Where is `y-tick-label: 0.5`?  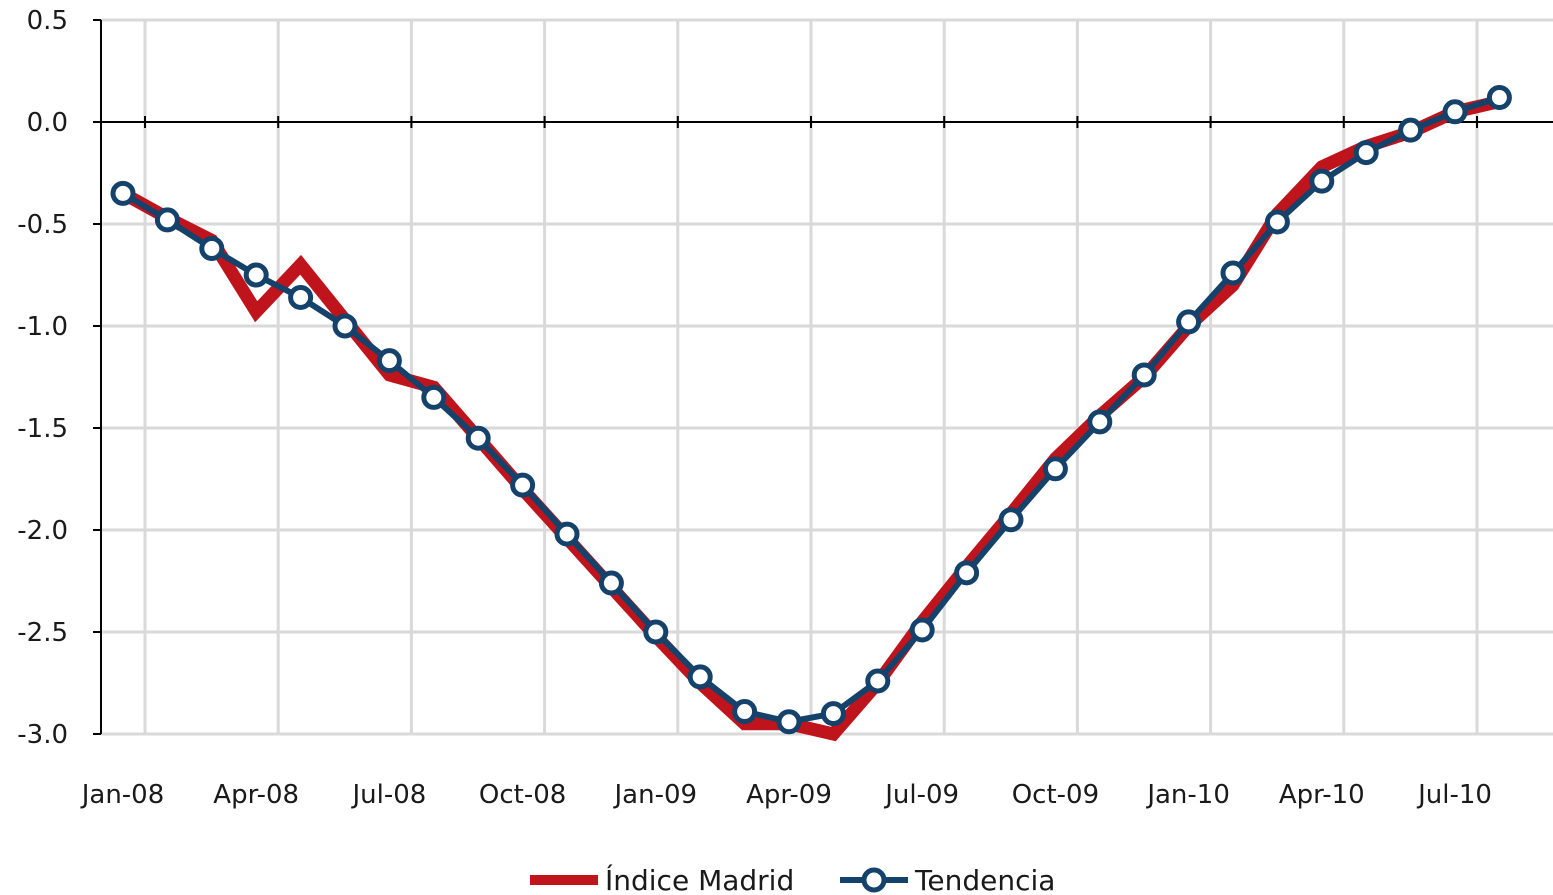
y-tick-label: 0.5 is located at coordinates (47, 21).